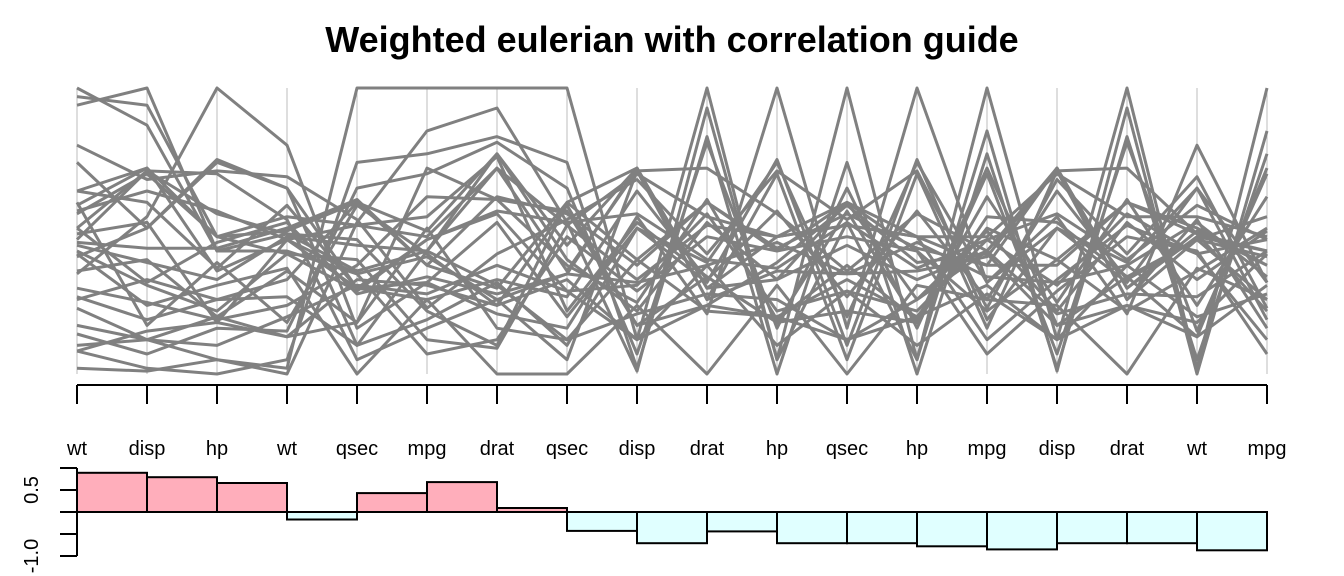 Image resolution: width=1344 pixels, height=576 pixels. Describe the element at coordinates (32, 556) in the screenshot. I see `guide-y-tick-label: -1.0` at that location.